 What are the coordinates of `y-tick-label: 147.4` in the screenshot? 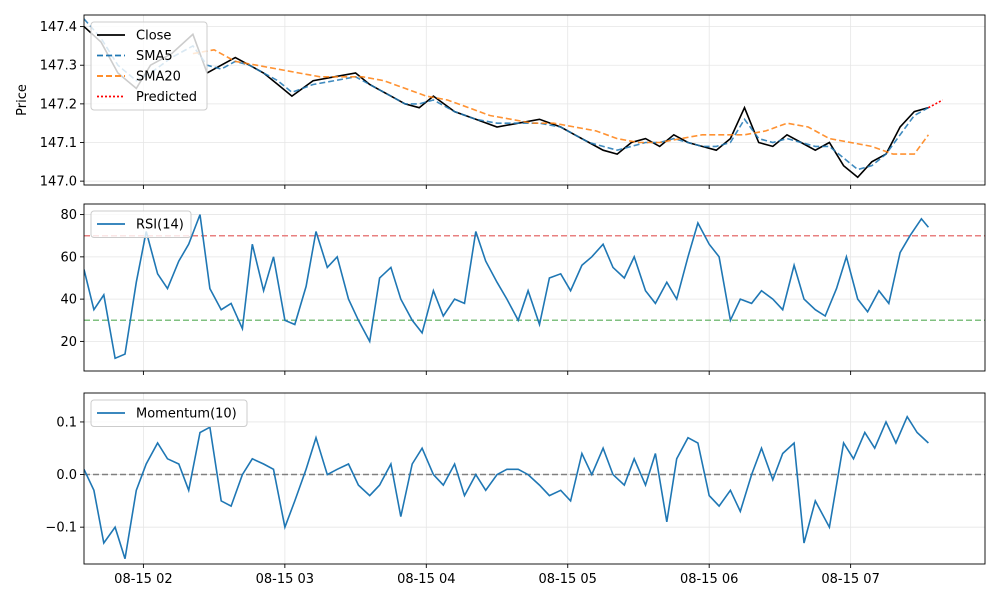 It's located at (58, 27).